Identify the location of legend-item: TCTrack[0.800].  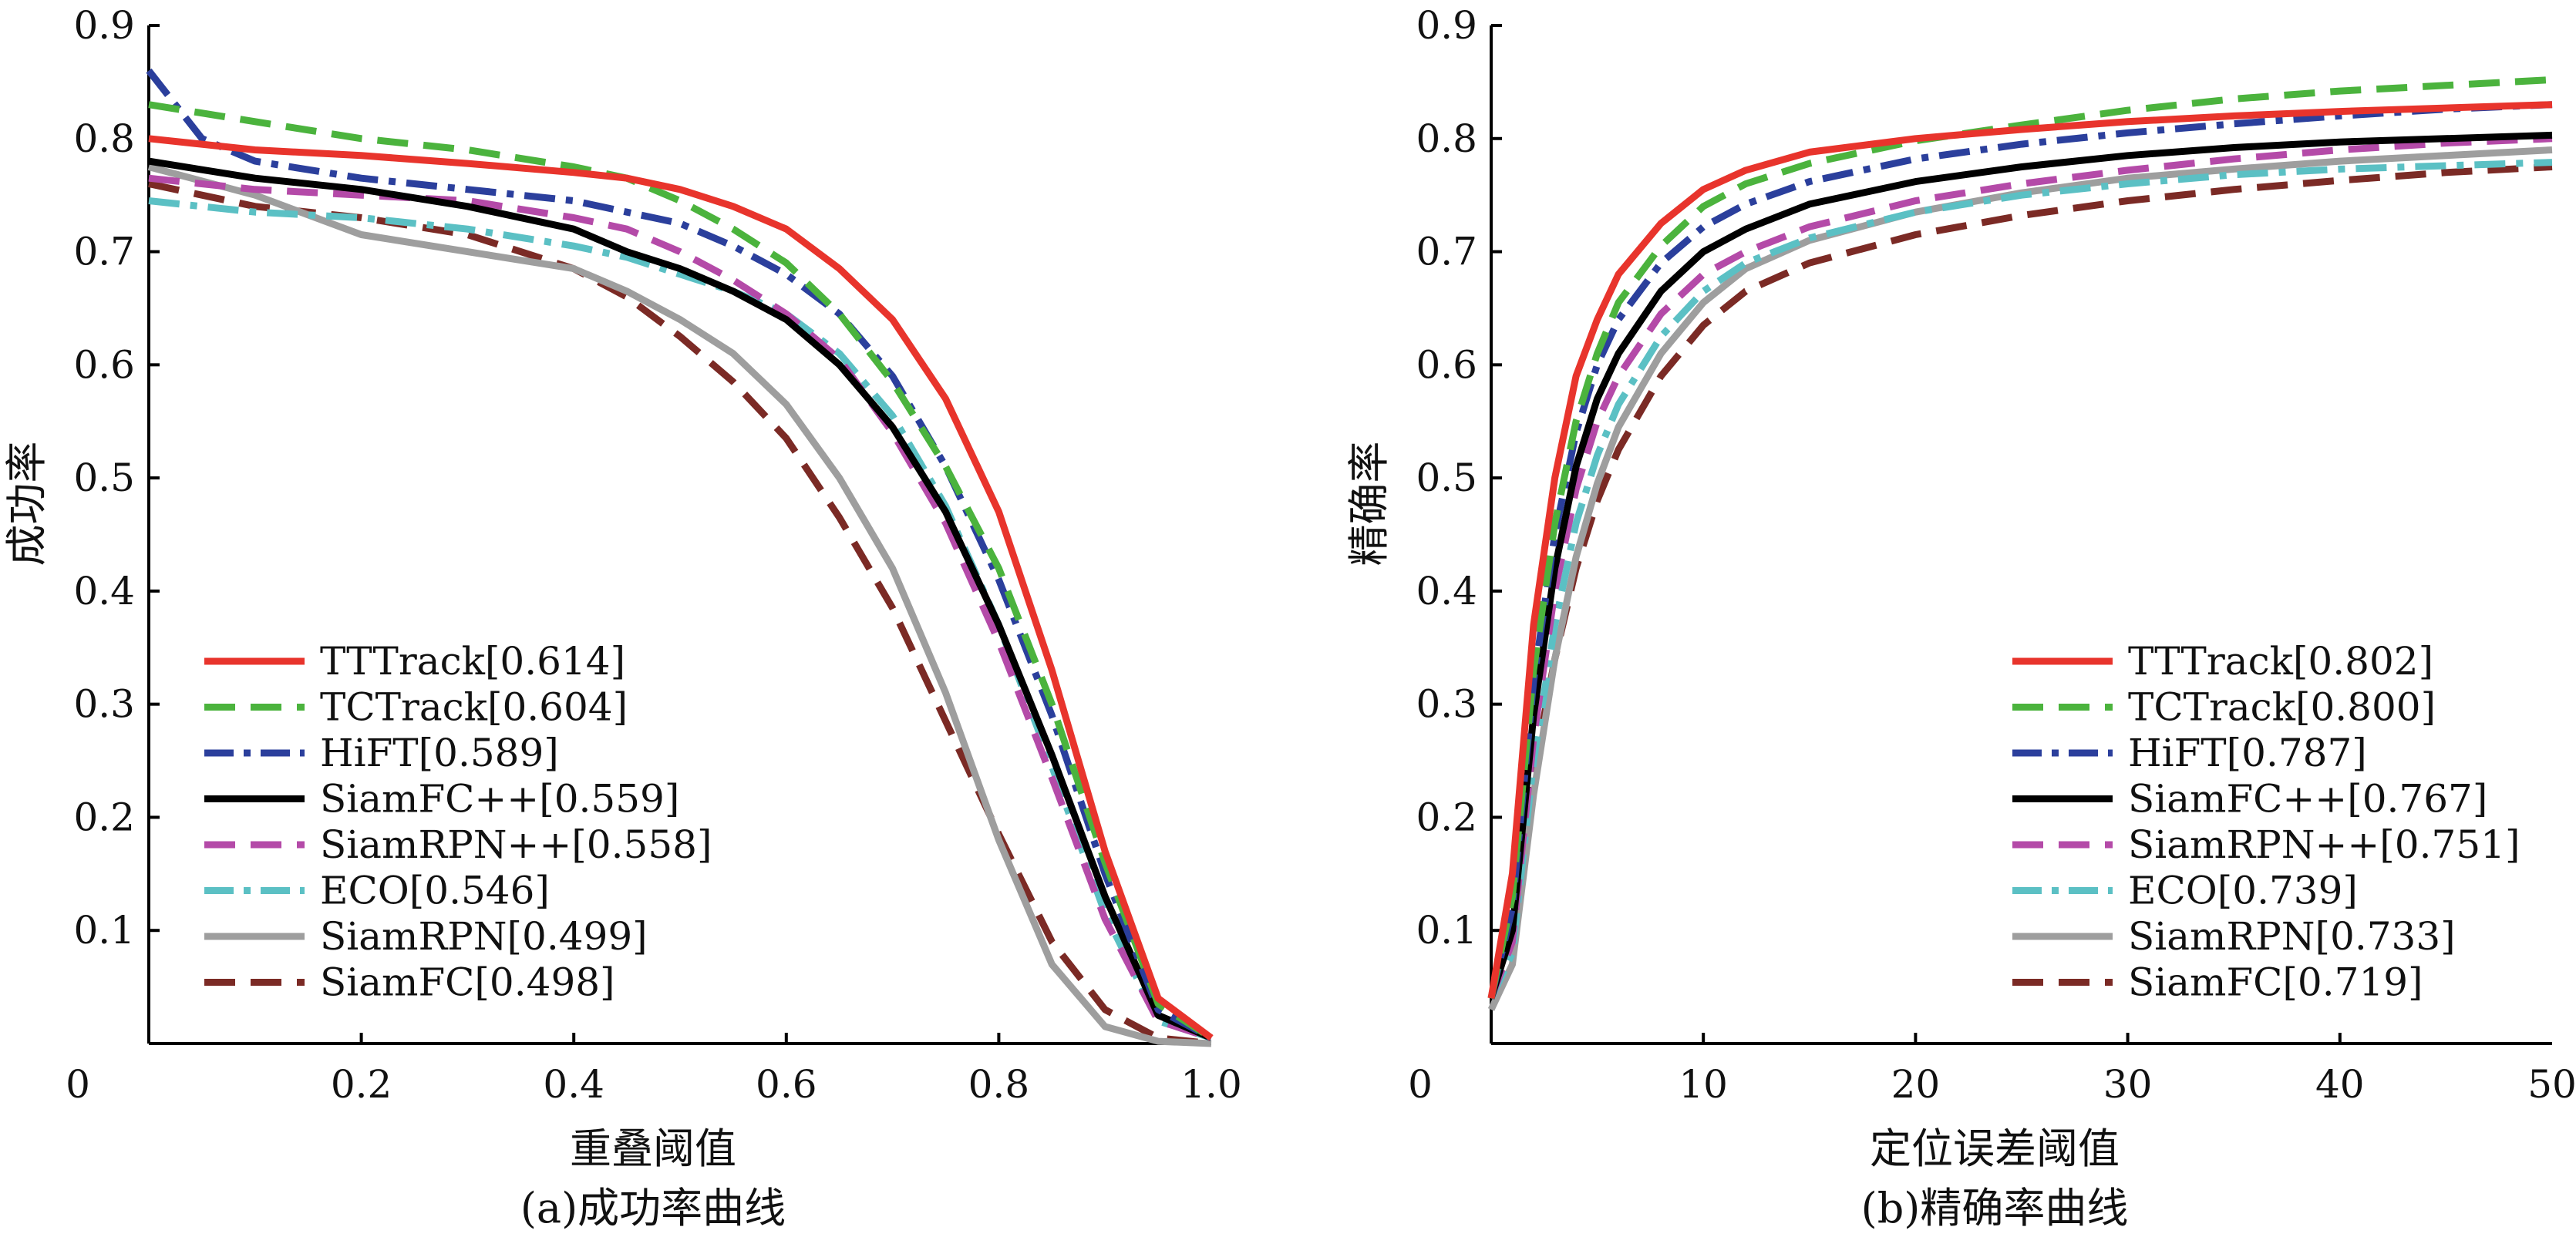
(2224, 707).